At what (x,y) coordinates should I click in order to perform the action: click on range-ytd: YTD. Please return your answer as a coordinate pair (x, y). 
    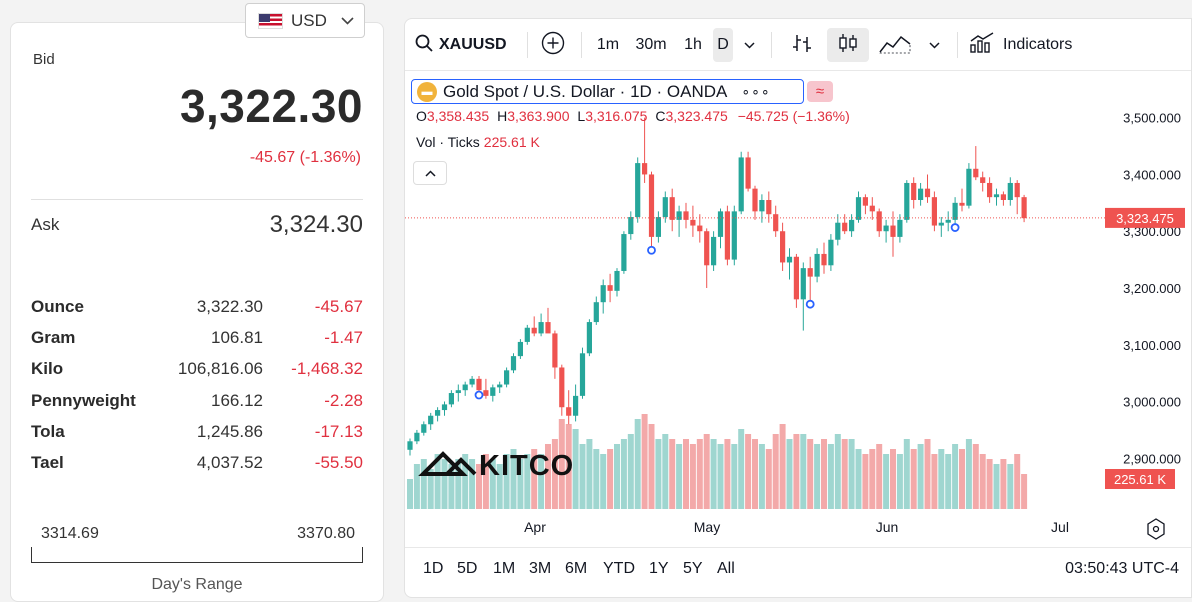
    Looking at the image, I should click on (619, 568).